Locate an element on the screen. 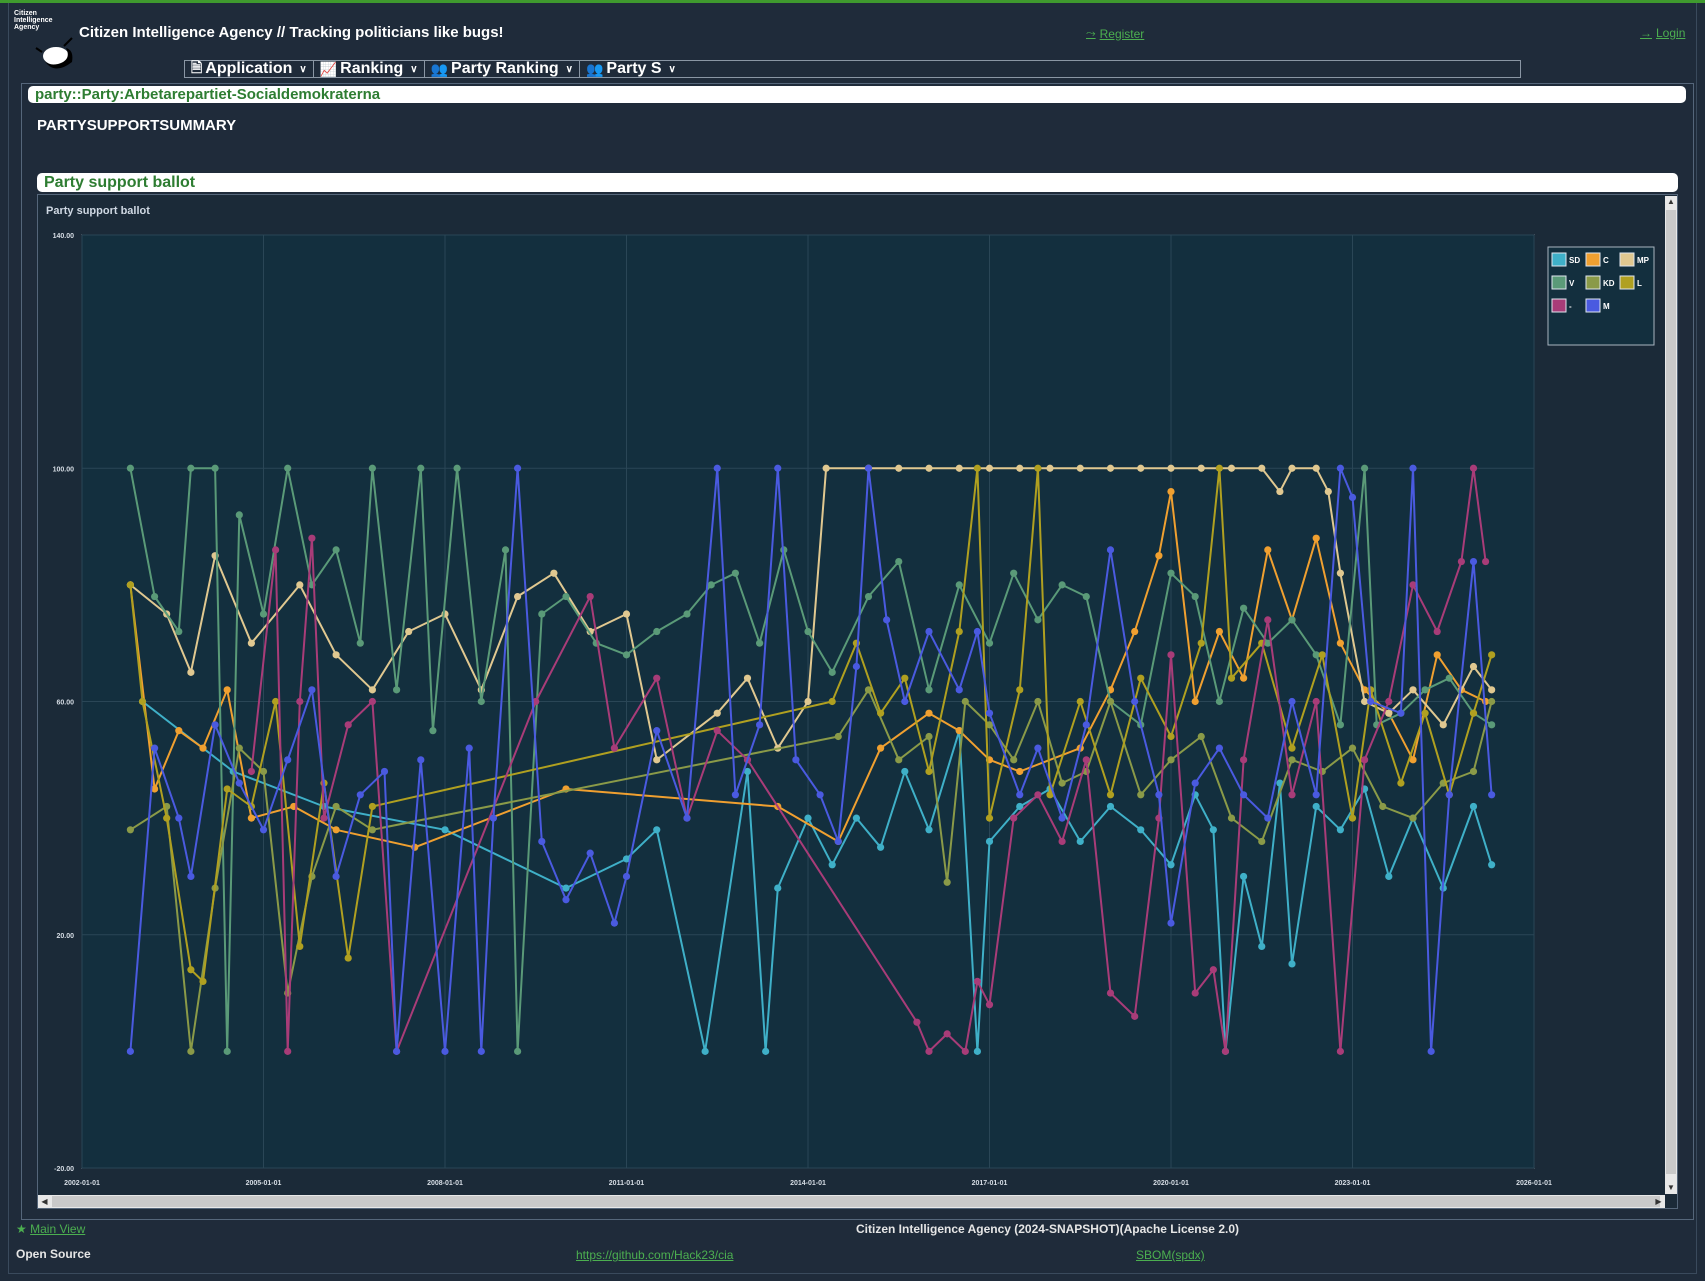 The height and width of the screenshot is (1281, 1705). vertical-scrollbar: ▲ ▼ is located at coordinates (1671, 695).